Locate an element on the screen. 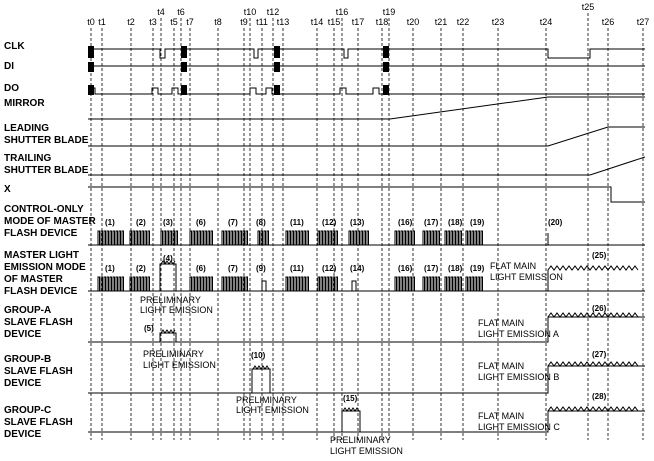  flat-a-1: FLAT MAIN is located at coordinates (501, 323).